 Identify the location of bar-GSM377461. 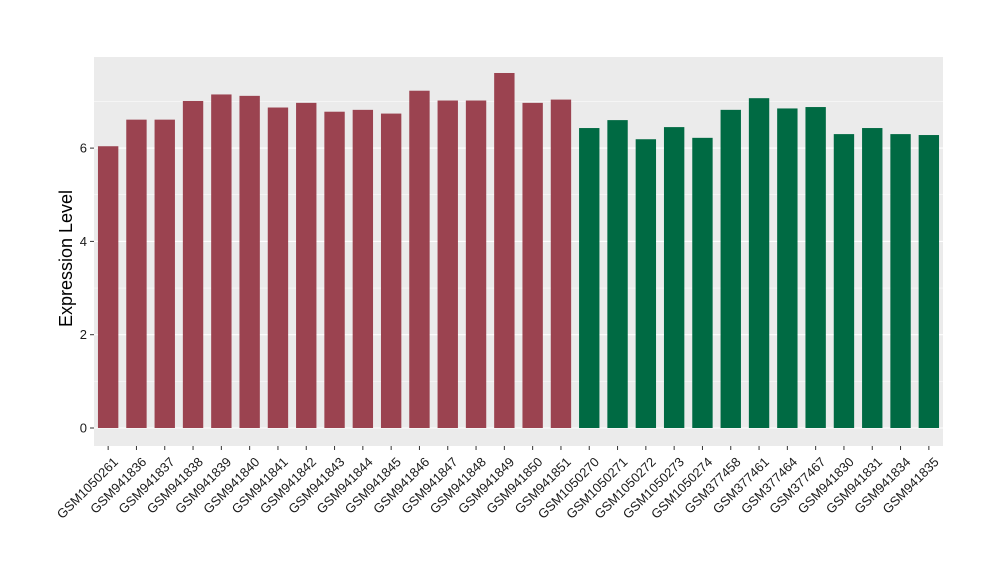
(759, 263).